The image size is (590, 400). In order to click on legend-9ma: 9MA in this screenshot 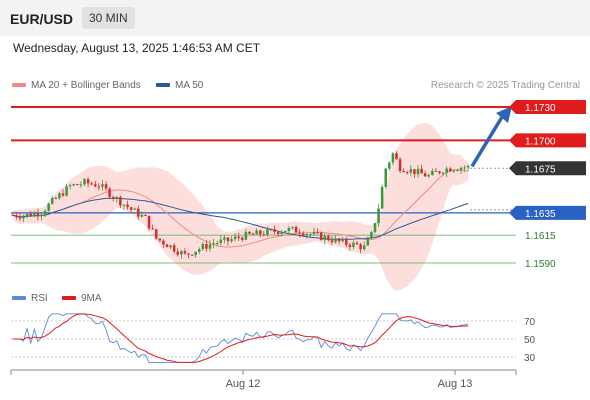, I will do `click(82, 298)`.